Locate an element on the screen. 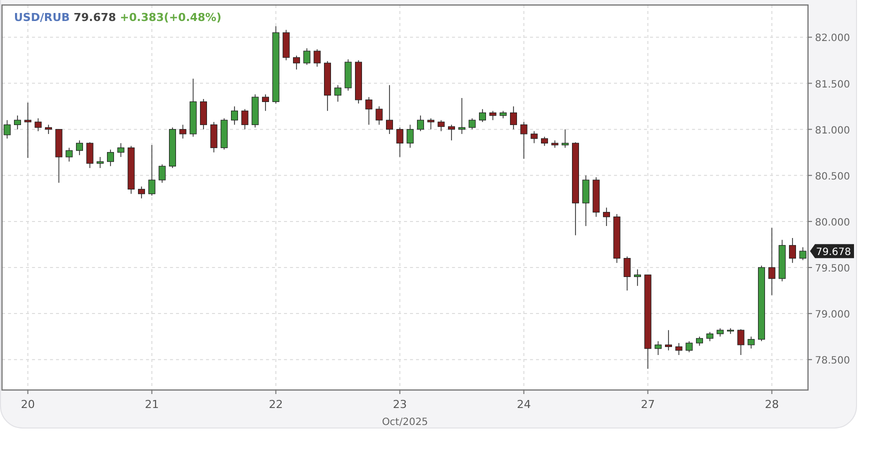 The image size is (892, 452). x-tick-label: 21 is located at coordinates (151, 404).